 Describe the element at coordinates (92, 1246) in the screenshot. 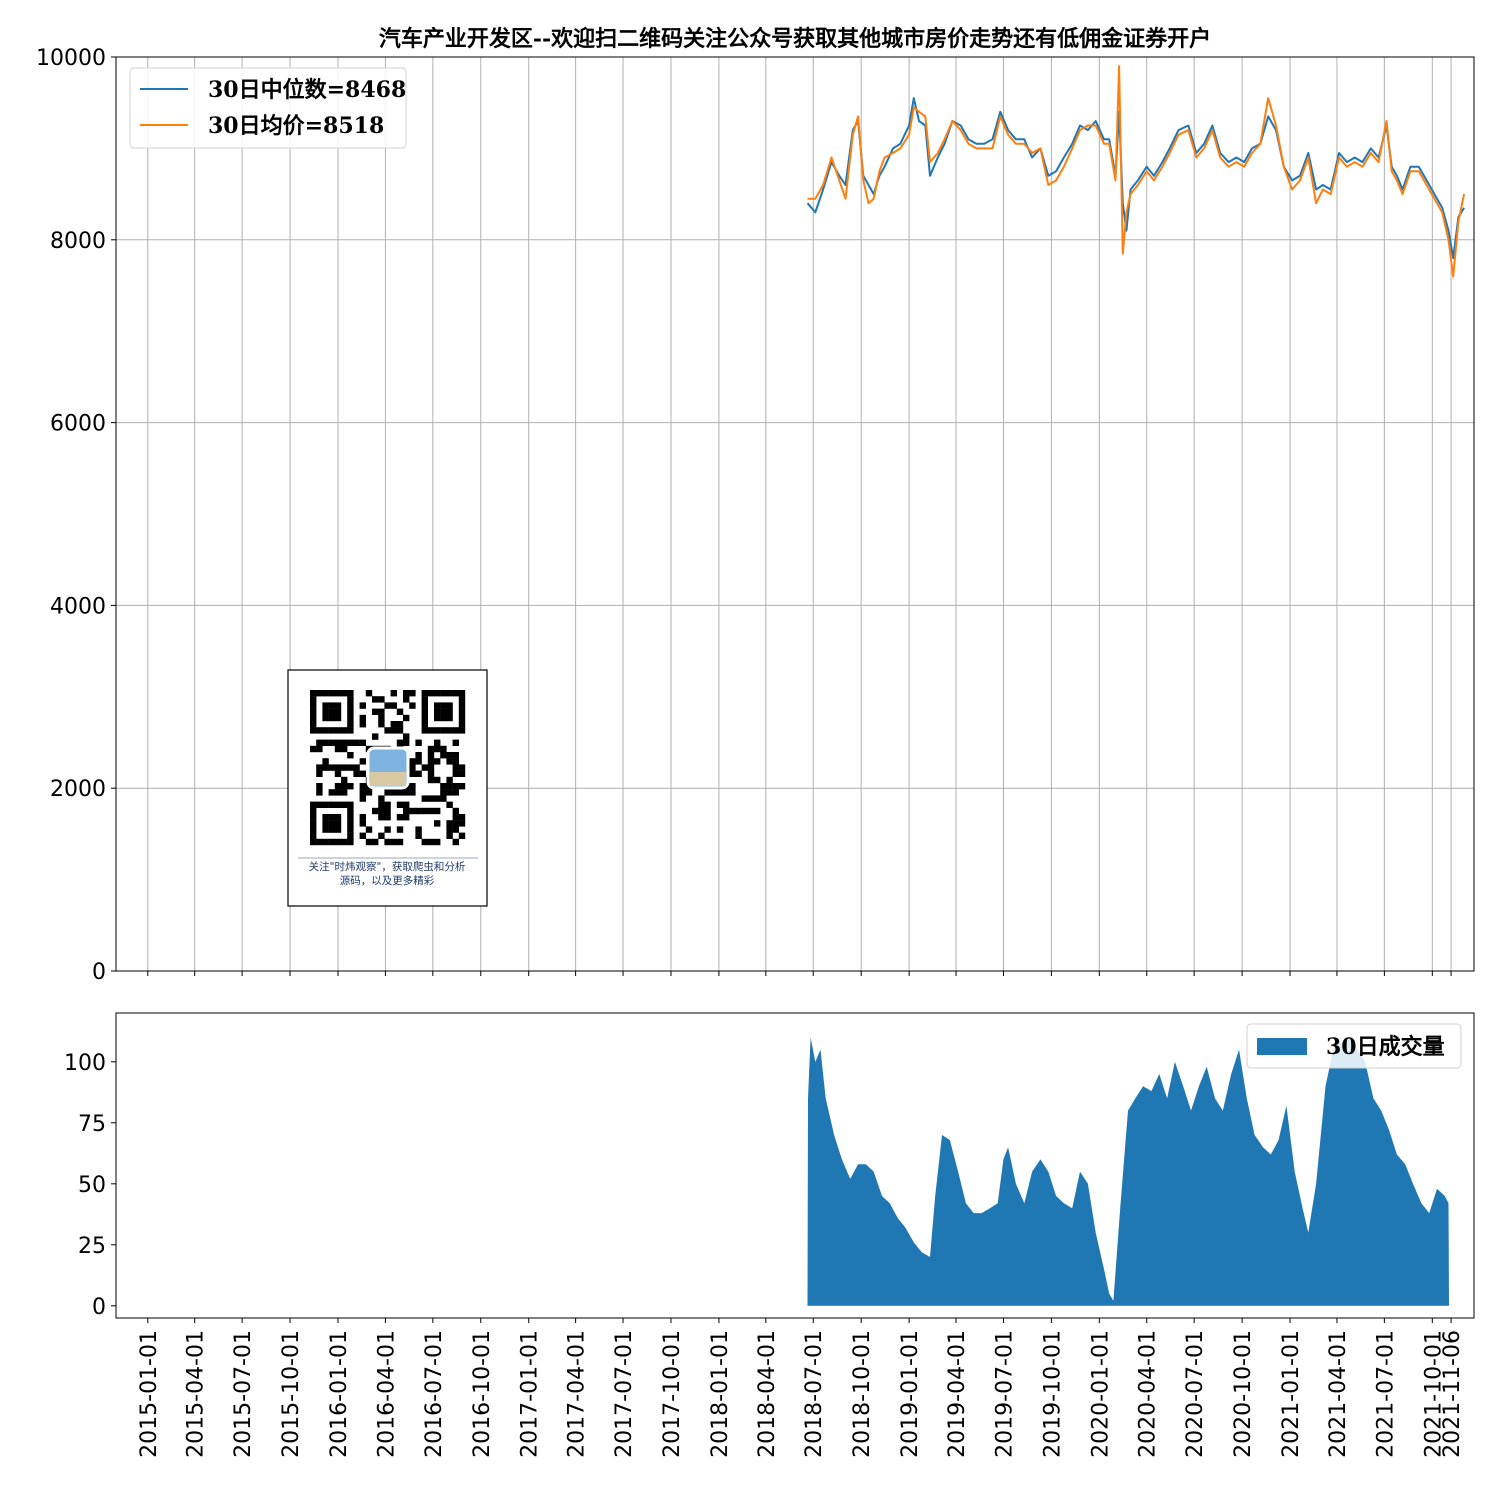

I see `y-tick-label: 25` at that location.